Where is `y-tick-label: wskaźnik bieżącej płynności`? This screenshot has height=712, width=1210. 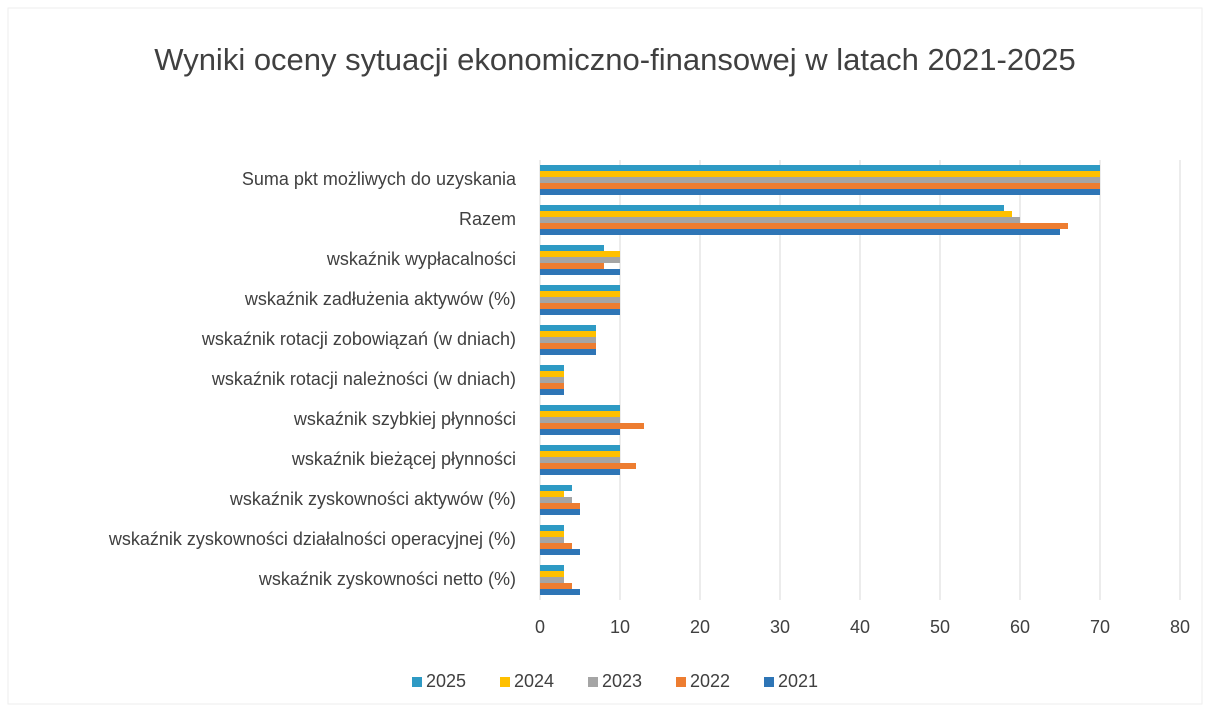 y-tick-label: wskaźnik bieżącej płynności is located at coordinates (403, 459).